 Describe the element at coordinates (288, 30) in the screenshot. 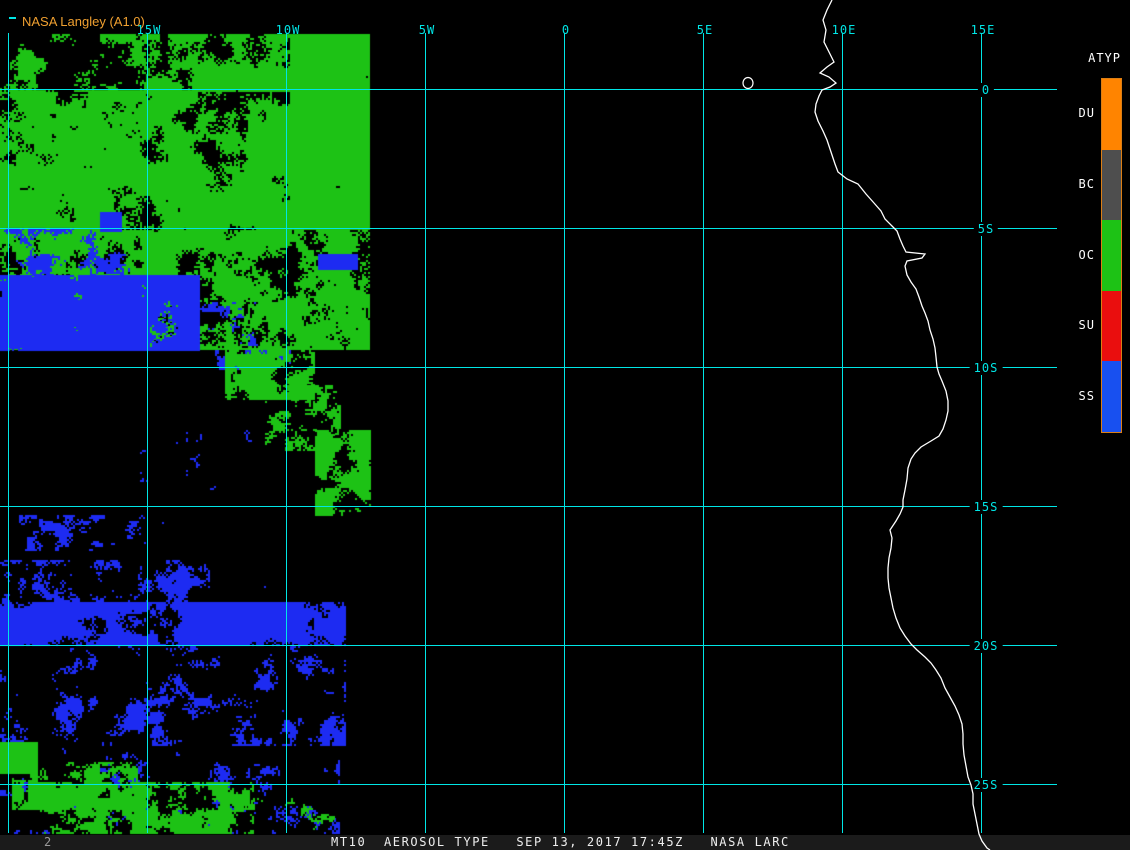

I see `lon-tick-label: 10W` at that location.